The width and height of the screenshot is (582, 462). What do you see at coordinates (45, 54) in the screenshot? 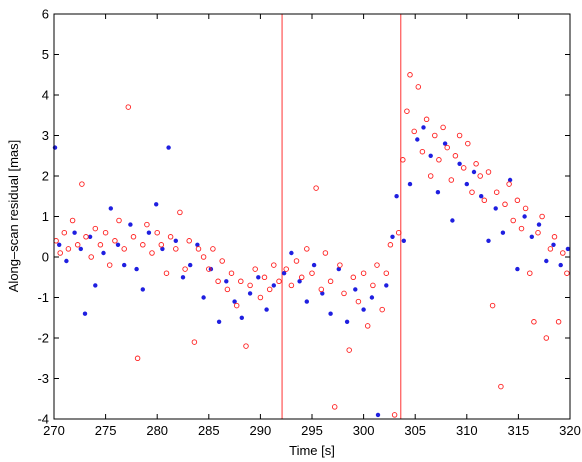
I see `y-tick-label: 5` at bounding box center [45, 54].